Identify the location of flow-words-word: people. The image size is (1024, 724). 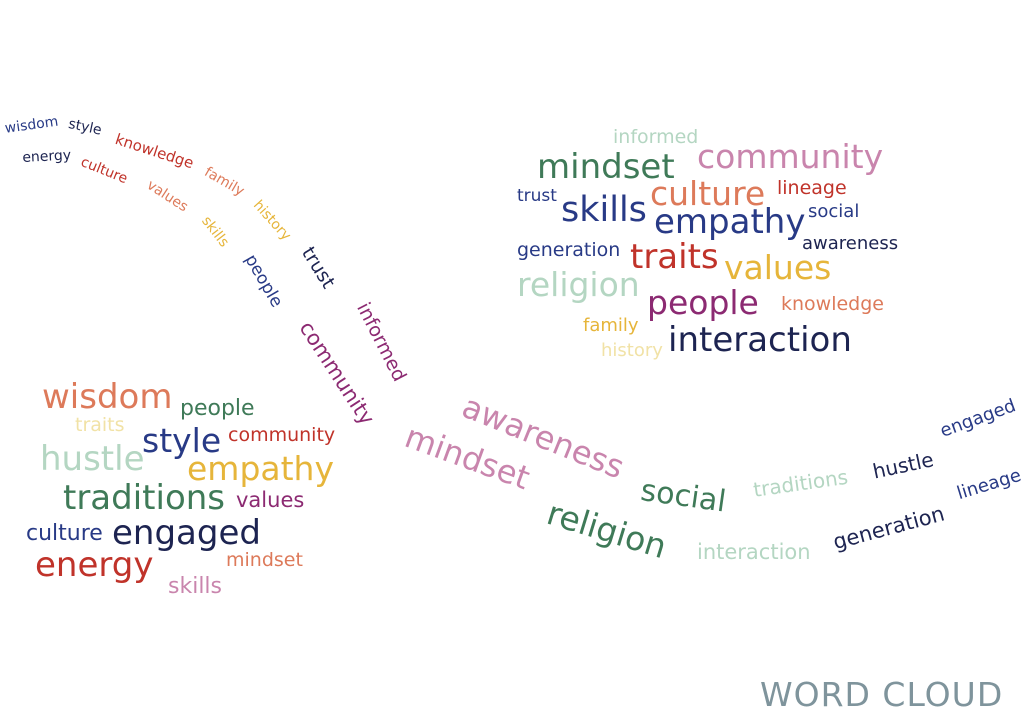
(263, 281).